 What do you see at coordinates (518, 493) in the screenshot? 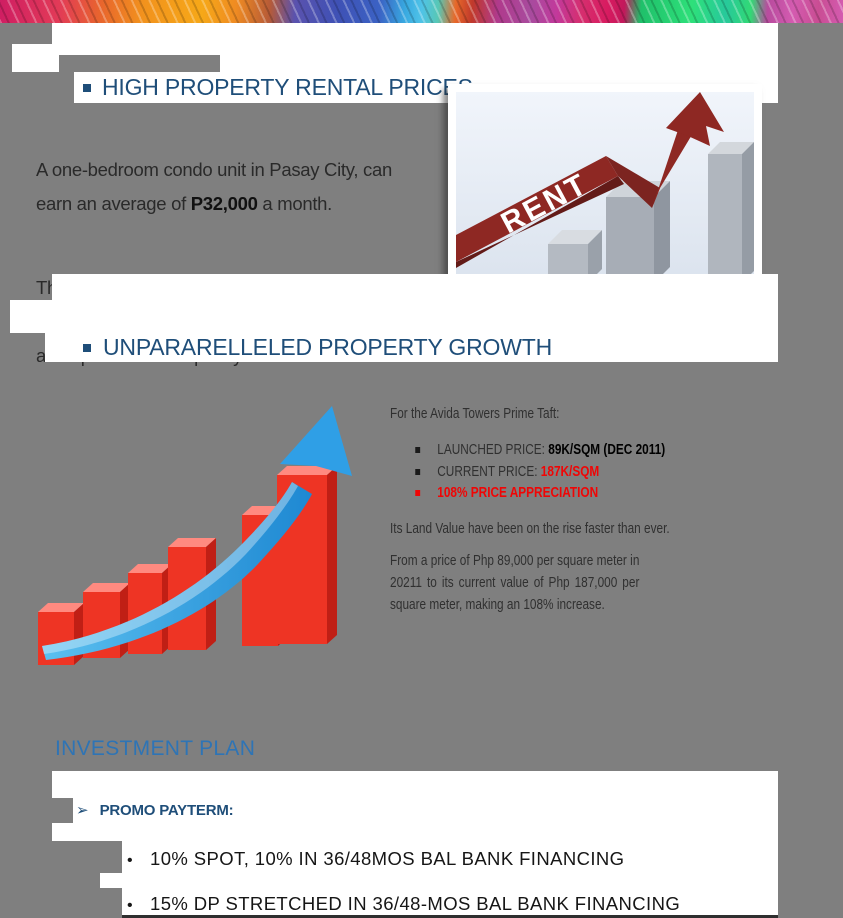
I see `appreciation-value: 108% PRICE APPRECIATION` at bounding box center [518, 493].